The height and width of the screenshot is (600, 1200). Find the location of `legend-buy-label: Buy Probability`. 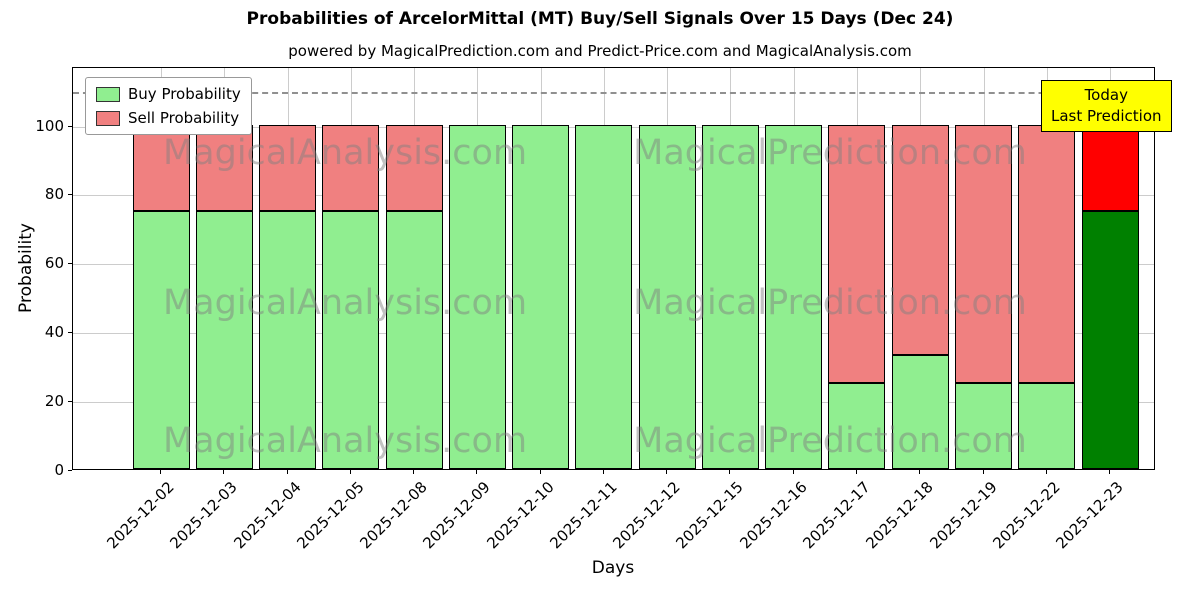

legend-buy-label: Buy Probability is located at coordinates (184, 94).